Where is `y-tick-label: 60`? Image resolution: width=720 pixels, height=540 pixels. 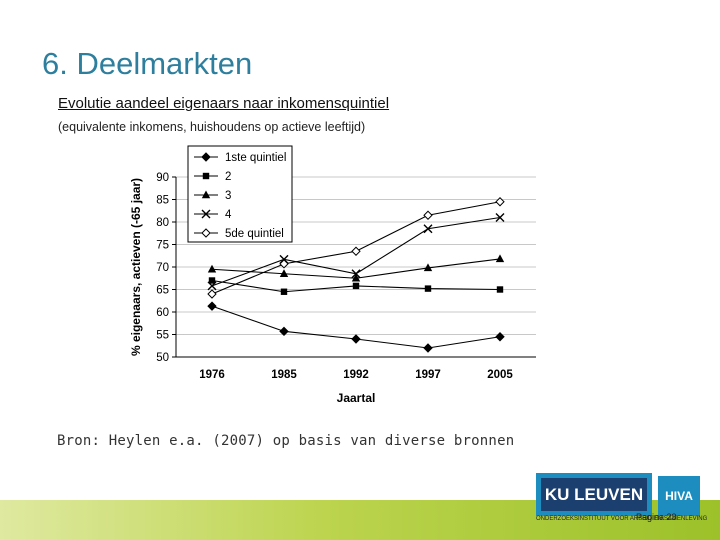
y-tick-label: 60 is located at coordinates (162, 313).